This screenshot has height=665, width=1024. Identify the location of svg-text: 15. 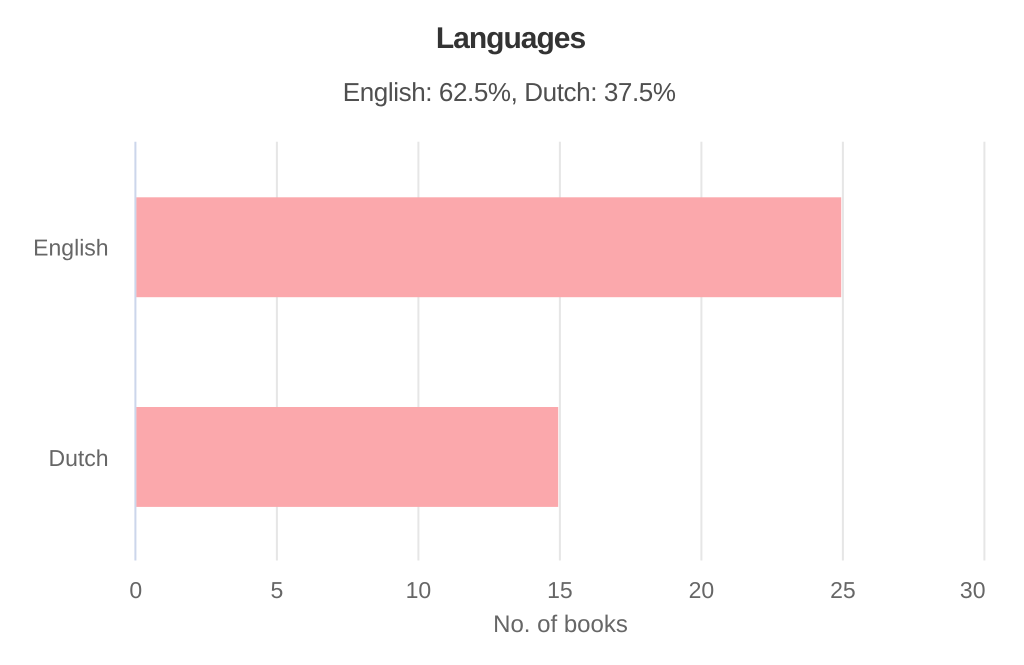
(560, 590).